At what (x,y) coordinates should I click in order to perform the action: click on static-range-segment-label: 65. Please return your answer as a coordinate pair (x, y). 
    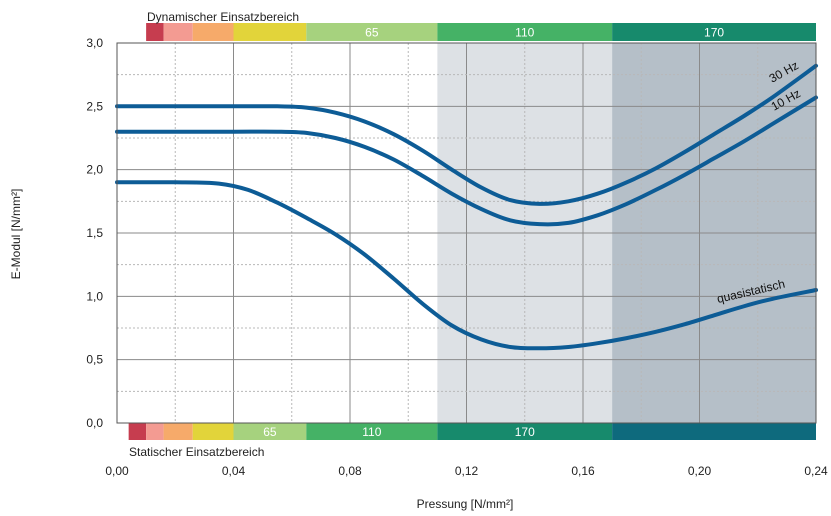
    Looking at the image, I should click on (270, 432).